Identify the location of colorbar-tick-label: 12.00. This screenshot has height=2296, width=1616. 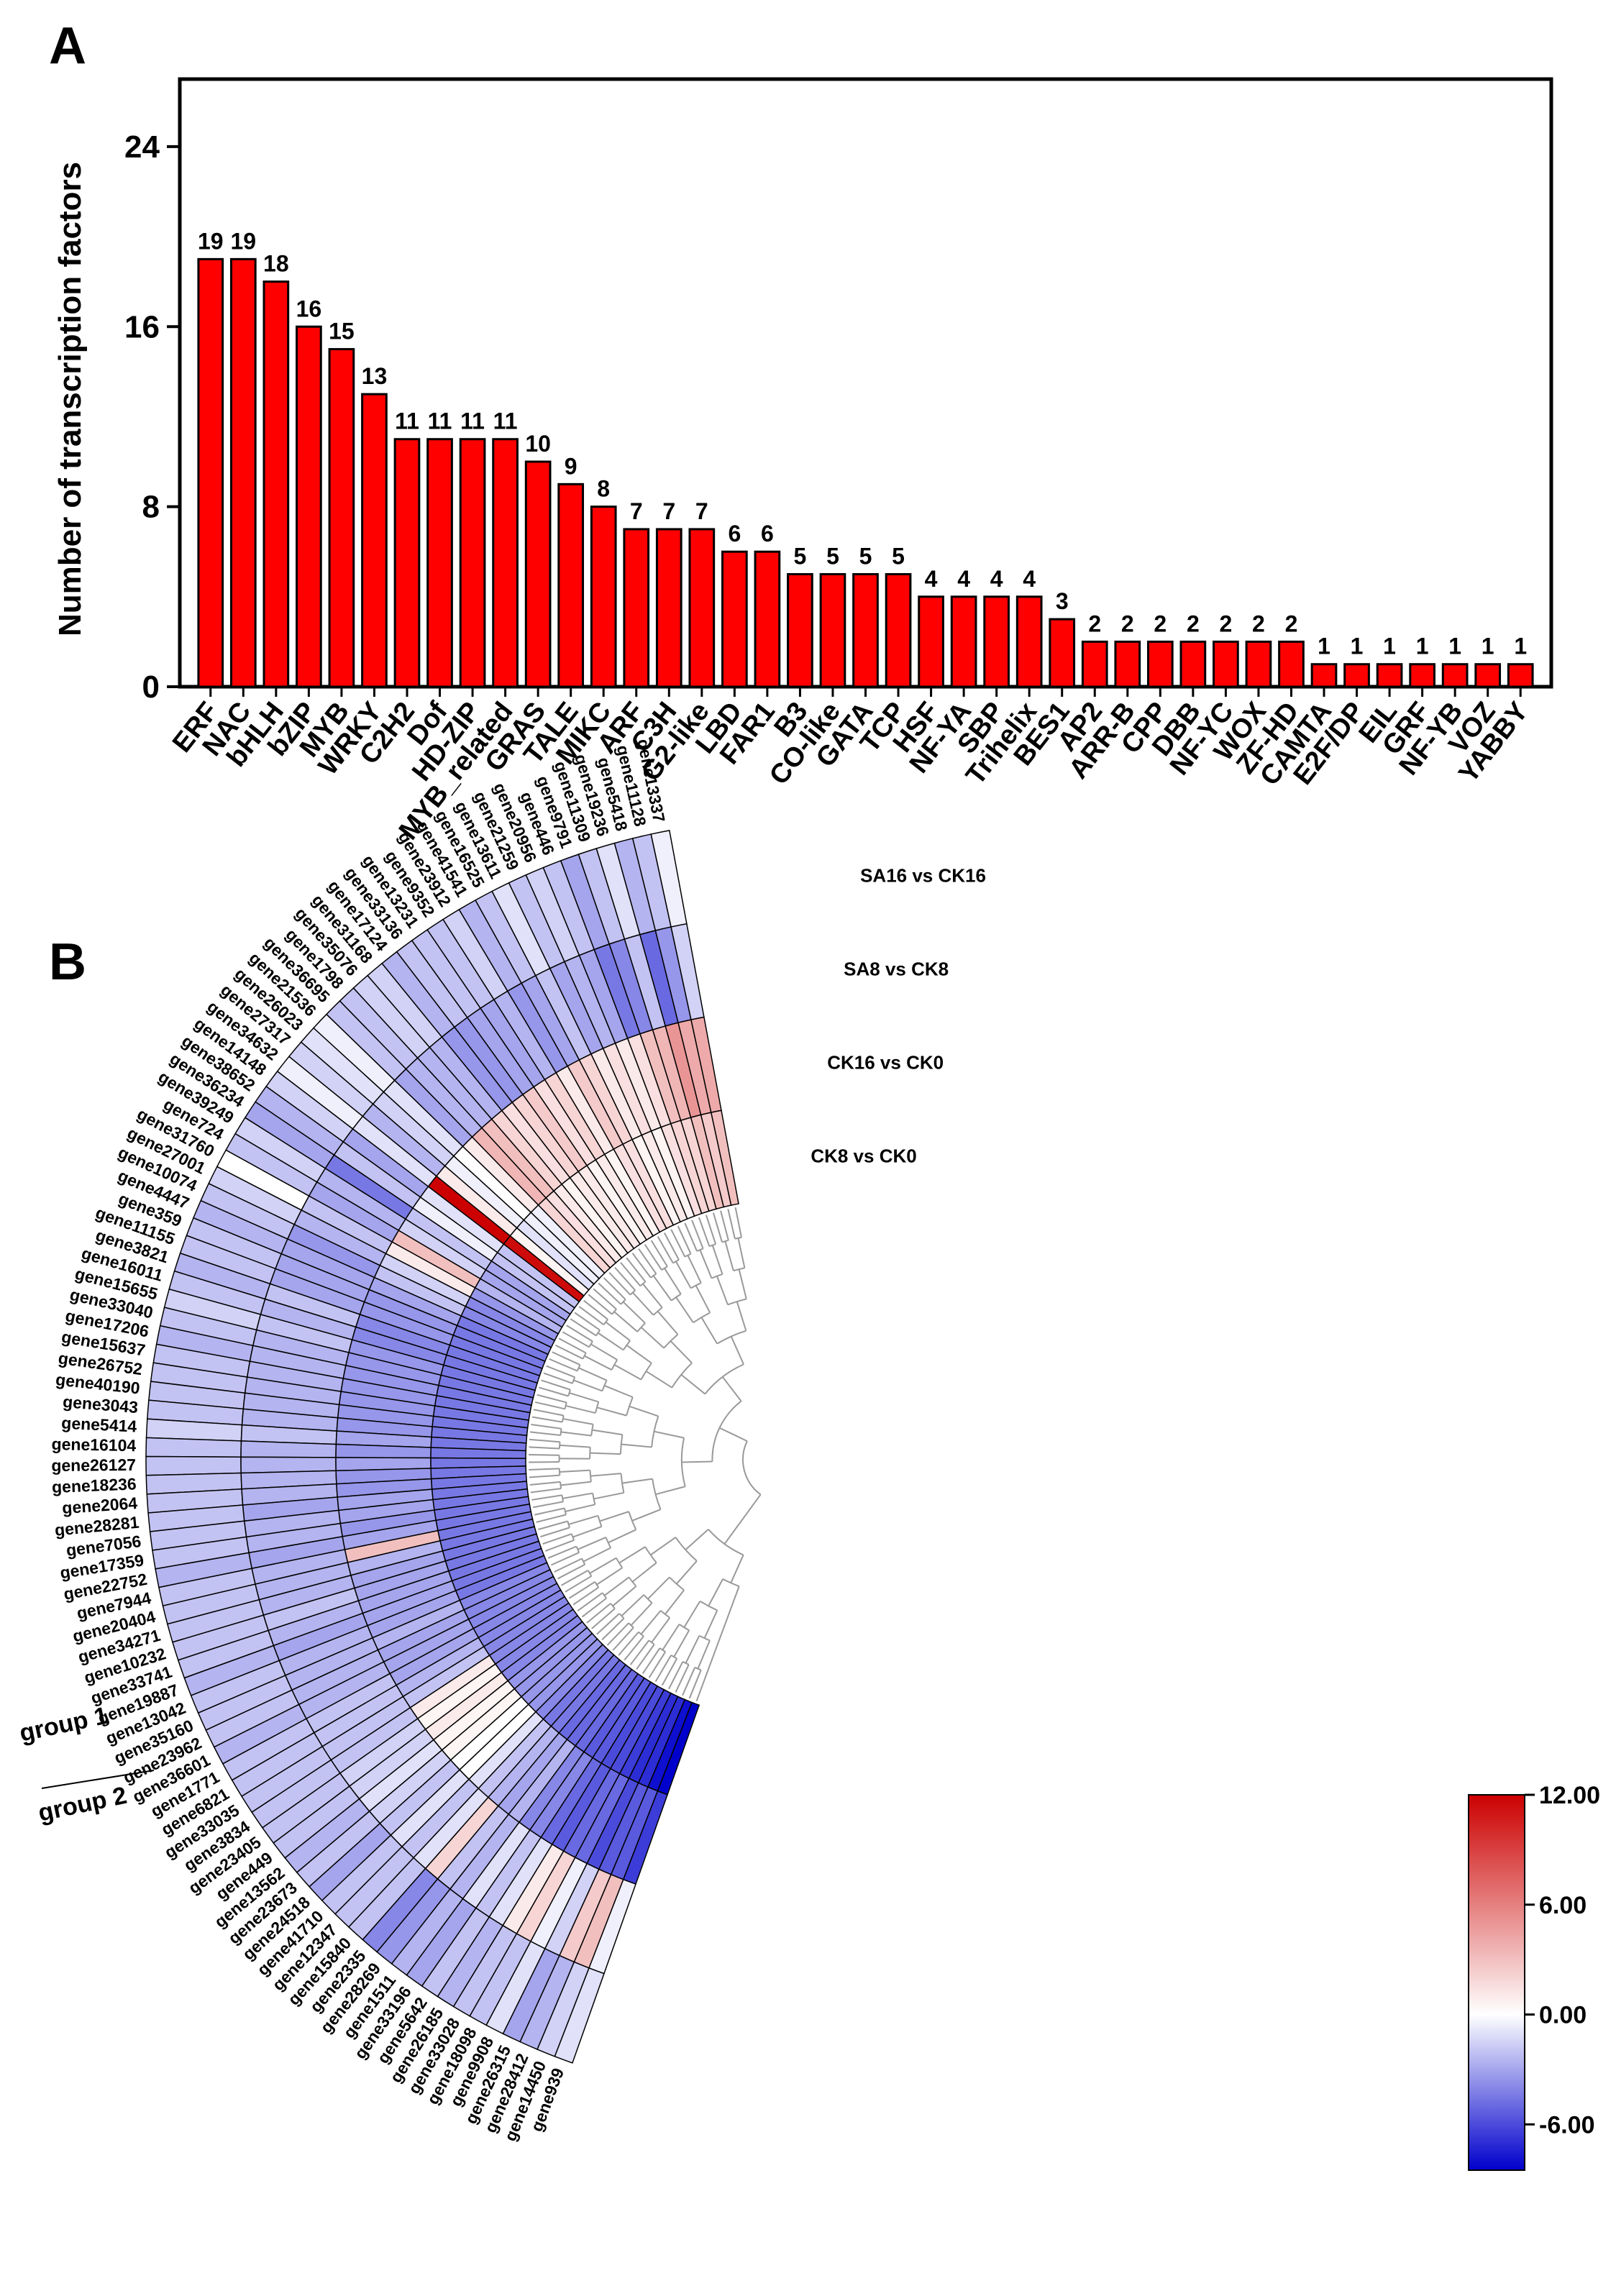
(1569, 1795).